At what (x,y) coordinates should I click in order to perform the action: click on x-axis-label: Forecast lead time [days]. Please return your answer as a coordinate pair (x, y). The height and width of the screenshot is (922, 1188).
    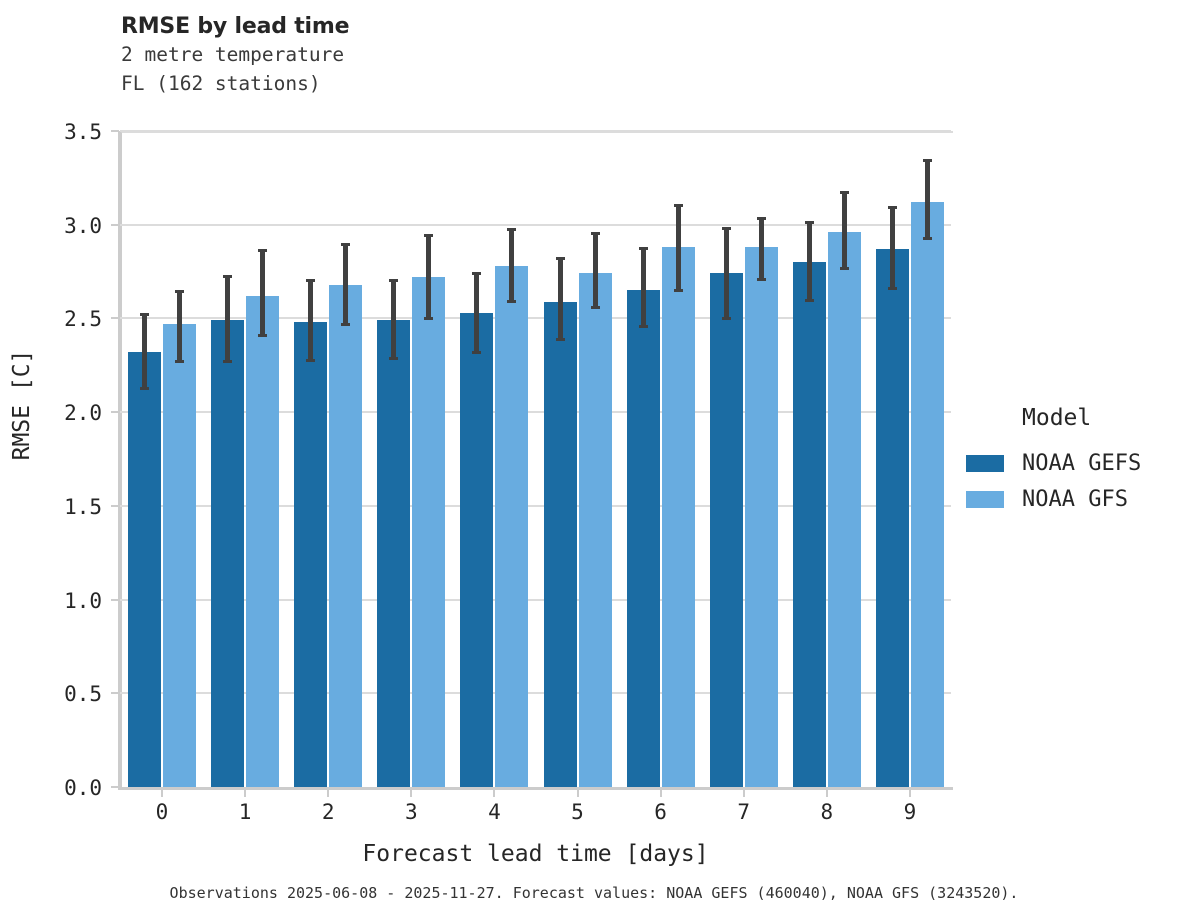
    Looking at the image, I should click on (535, 854).